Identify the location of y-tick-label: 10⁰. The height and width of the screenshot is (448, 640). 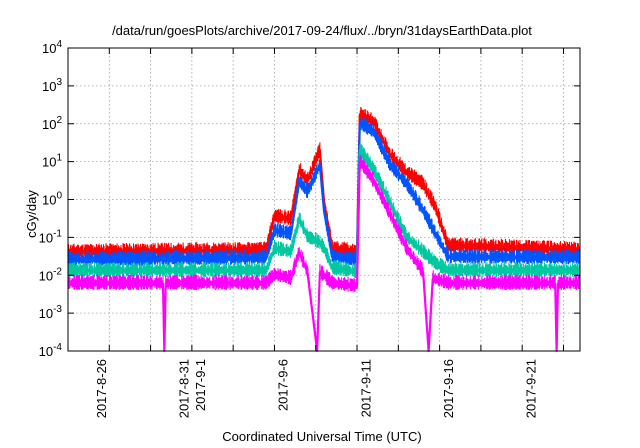
(52, 199).